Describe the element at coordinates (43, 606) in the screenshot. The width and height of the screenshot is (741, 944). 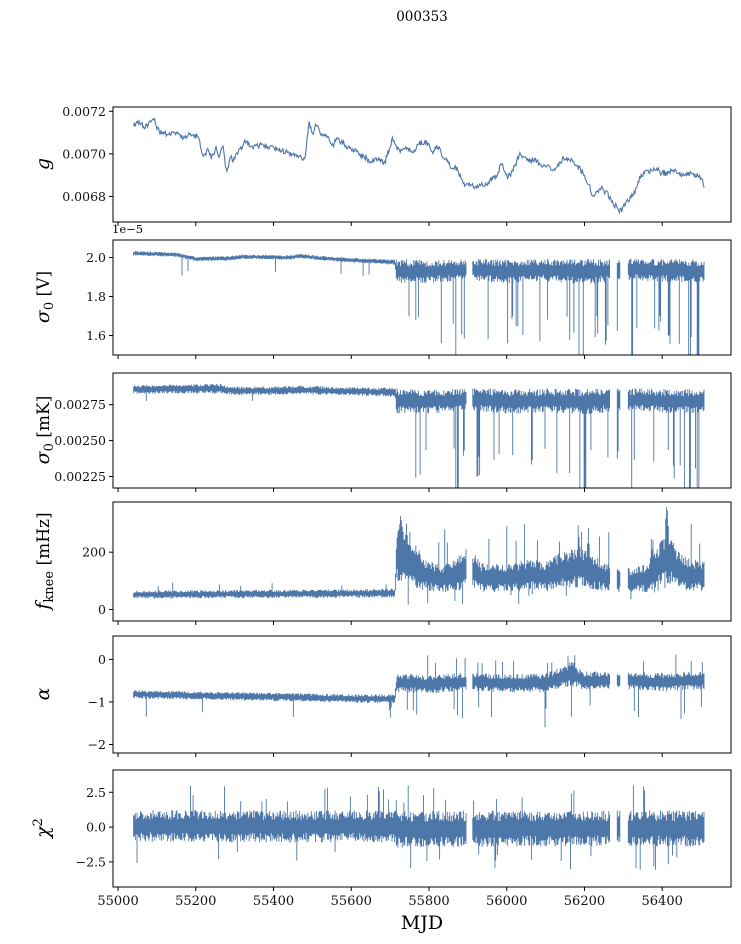
I see `ylabel-fknee-text: f` at that location.